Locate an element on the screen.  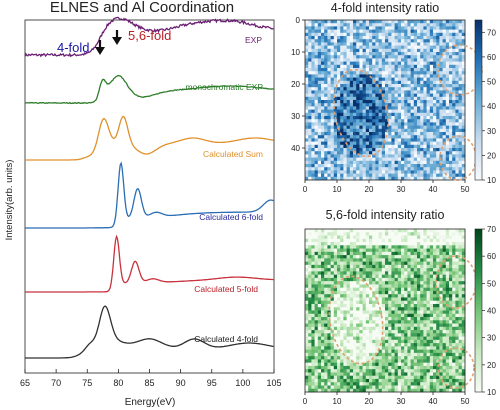
x-tick-label: 95 is located at coordinates (212, 383).